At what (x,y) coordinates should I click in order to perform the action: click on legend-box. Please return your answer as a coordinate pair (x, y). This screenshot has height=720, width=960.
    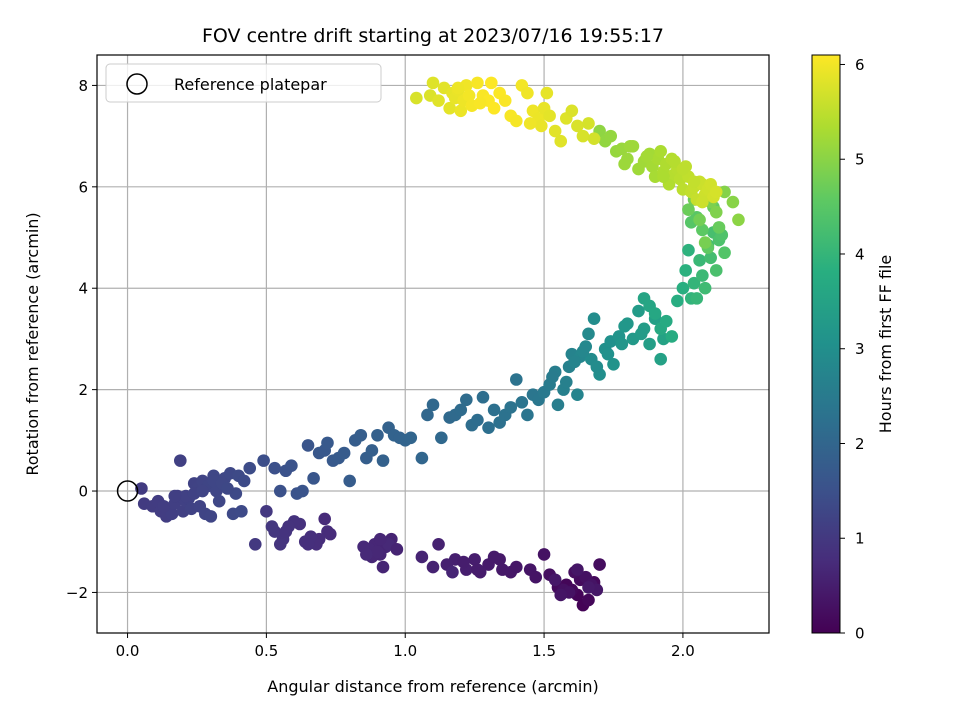
    Looking at the image, I should click on (243, 83).